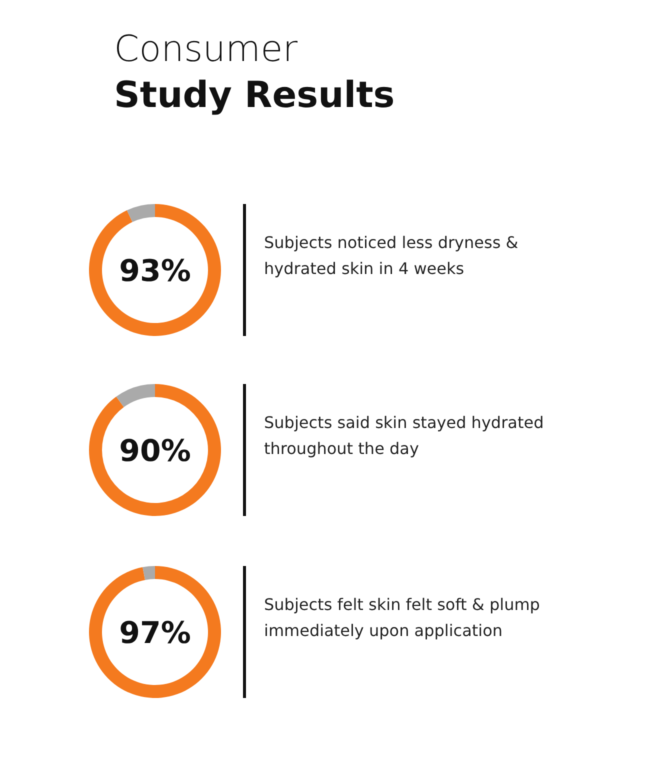 Image resolution: width=651 pixels, height=779 pixels. Describe the element at coordinates (402, 618) in the screenshot. I see `text: Subjects felt skin felt soft & plump immediately upon application` at that location.